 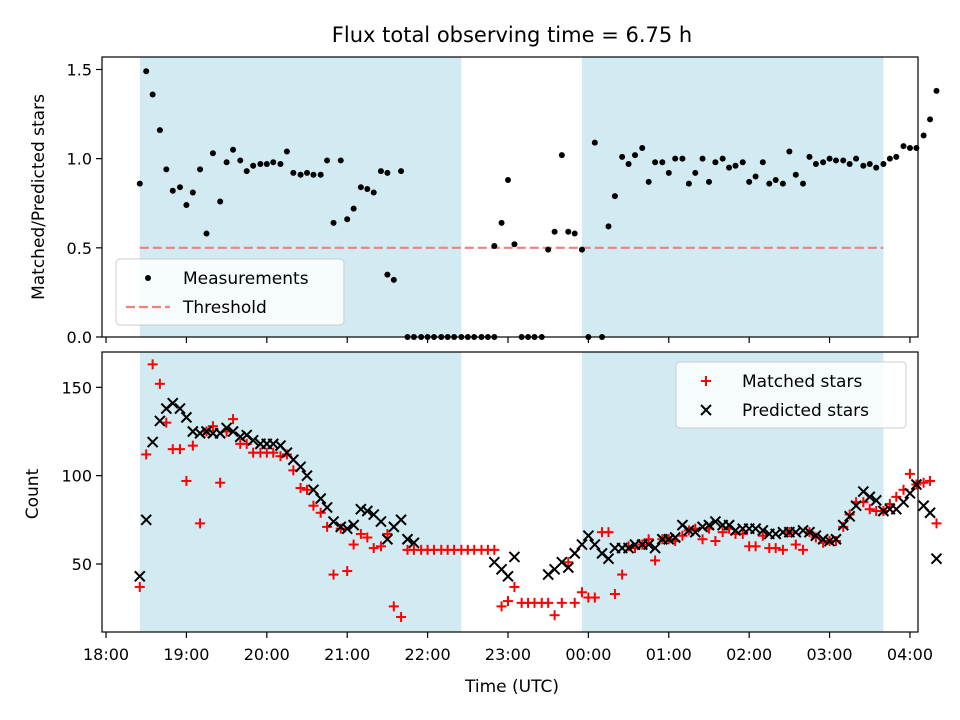 I want to click on legend-matched-marker, so click(x=706, y=381).